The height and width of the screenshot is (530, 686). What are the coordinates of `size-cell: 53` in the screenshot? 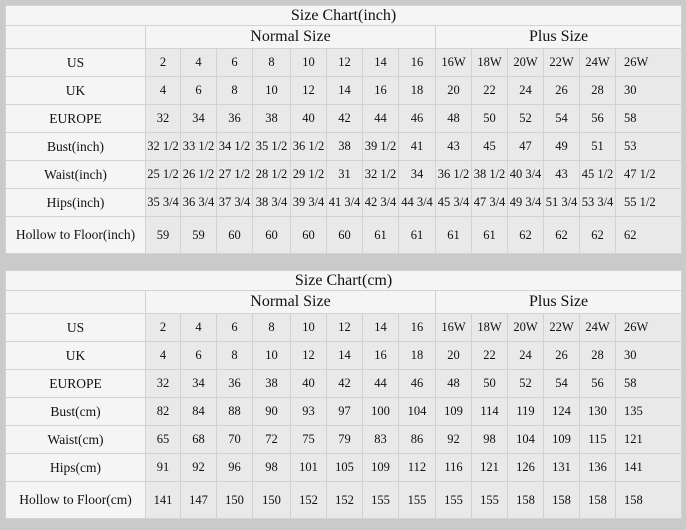 It's located at (648, 146).